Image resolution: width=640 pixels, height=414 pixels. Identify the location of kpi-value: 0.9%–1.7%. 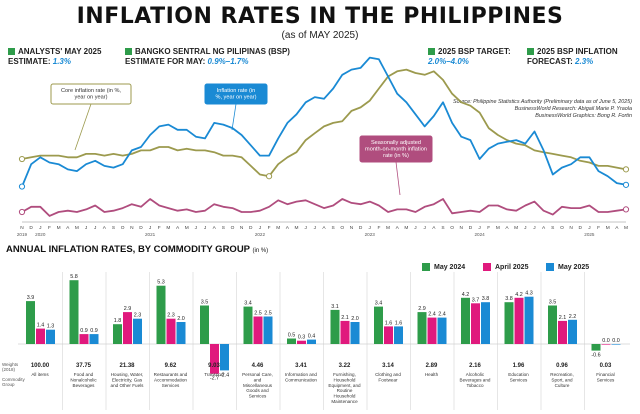
(228, 61).